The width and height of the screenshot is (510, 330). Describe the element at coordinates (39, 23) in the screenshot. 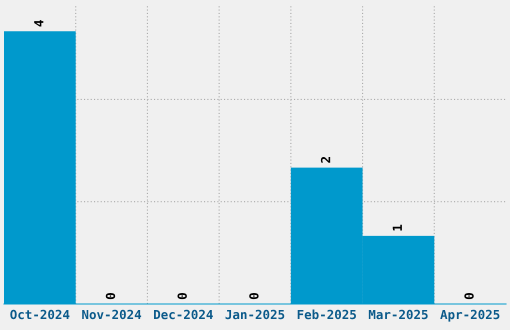

I see `data-label: 4` at that location.